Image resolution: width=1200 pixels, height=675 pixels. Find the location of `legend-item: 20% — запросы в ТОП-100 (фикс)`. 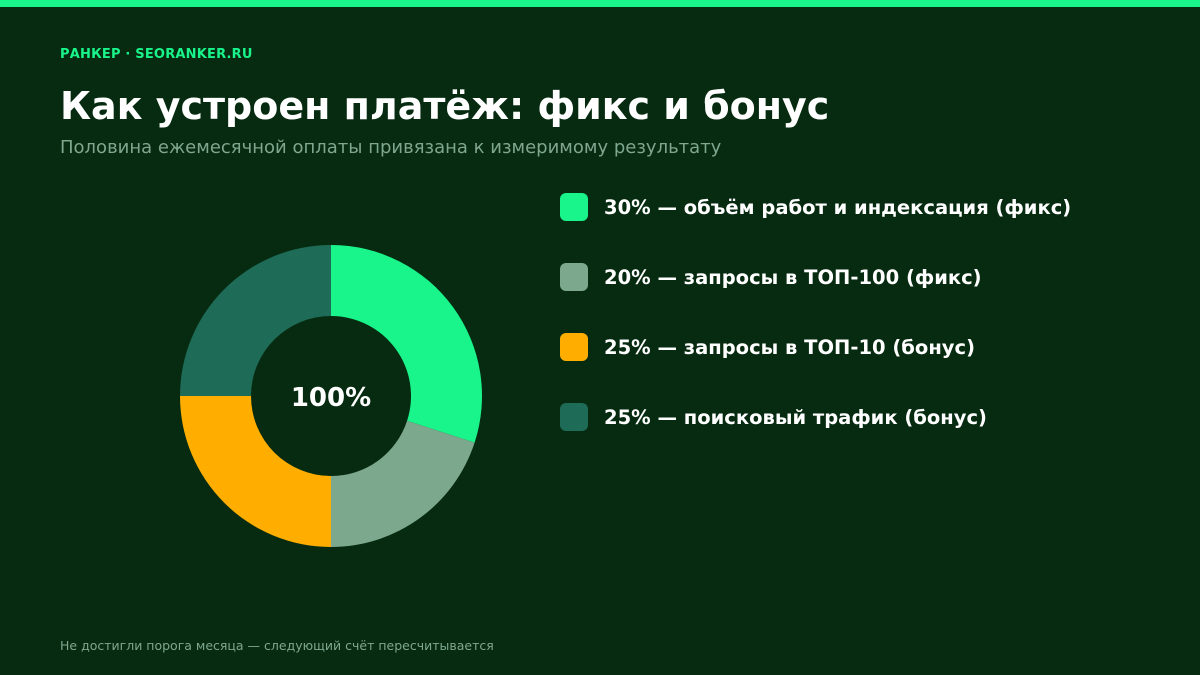

legend-item: 20% — запросы в ТОП-100 (фикс) is located at coordinates (870, 298).